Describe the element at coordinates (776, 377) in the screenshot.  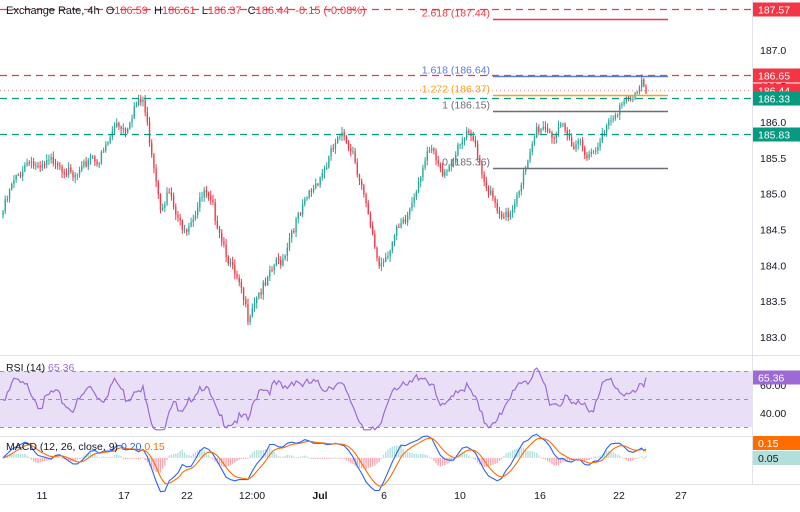
I see `rsi-badge` at that location.